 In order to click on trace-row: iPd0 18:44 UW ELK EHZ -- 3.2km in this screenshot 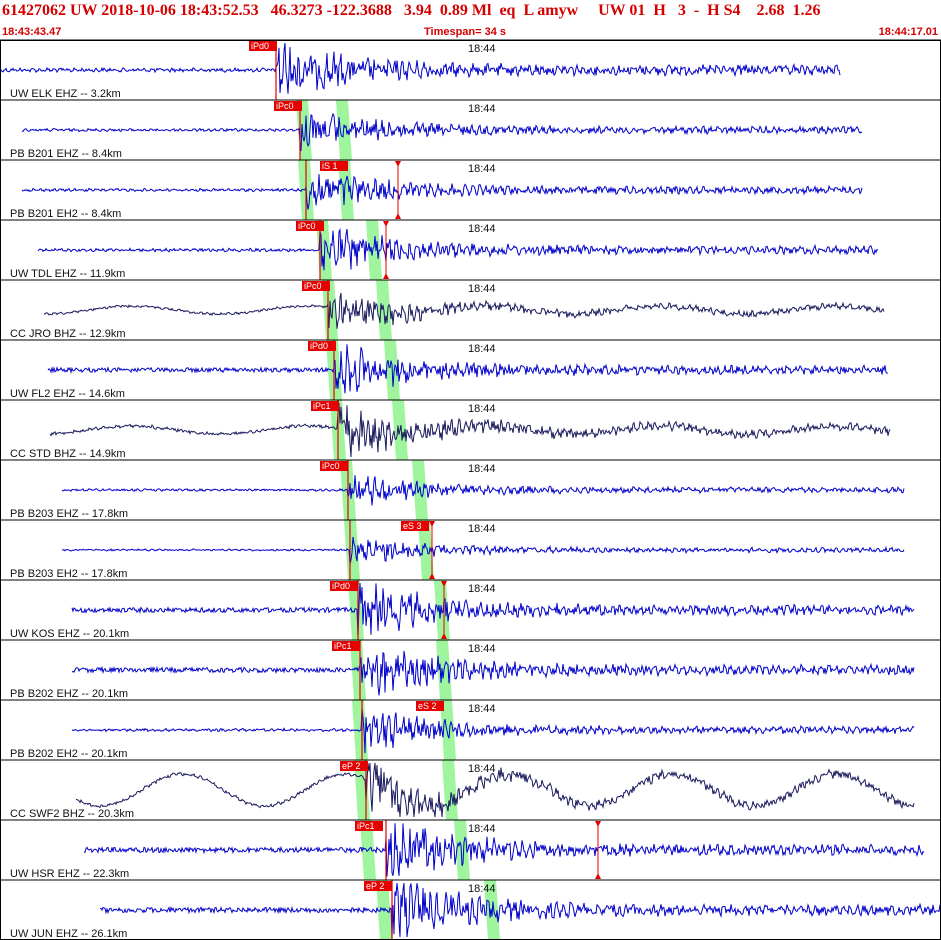, I will do `click(470, 69)`.